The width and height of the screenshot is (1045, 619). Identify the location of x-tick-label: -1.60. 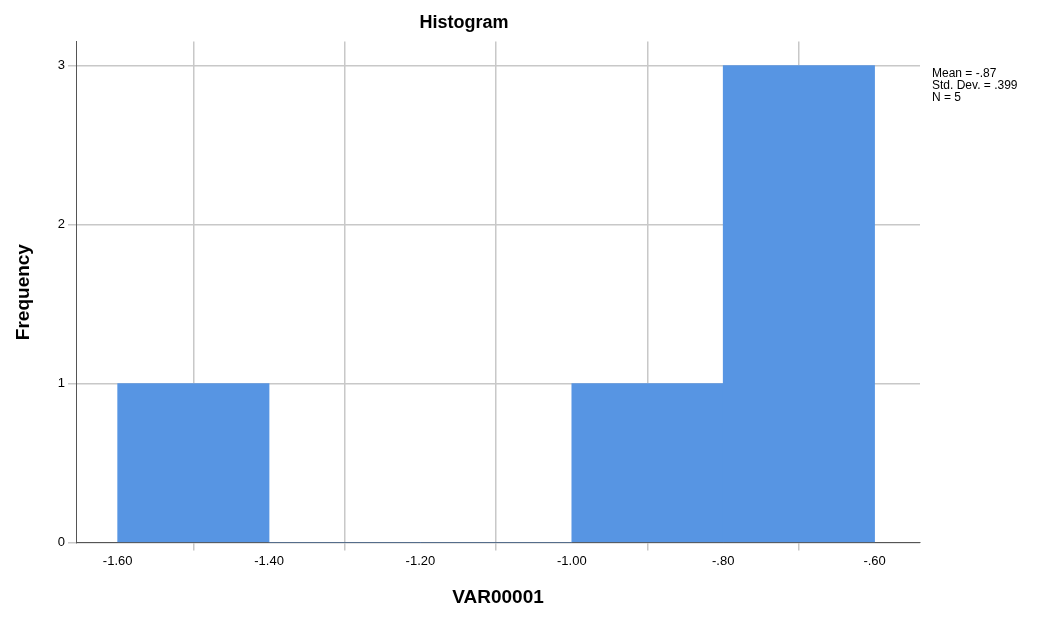
(117, 560).